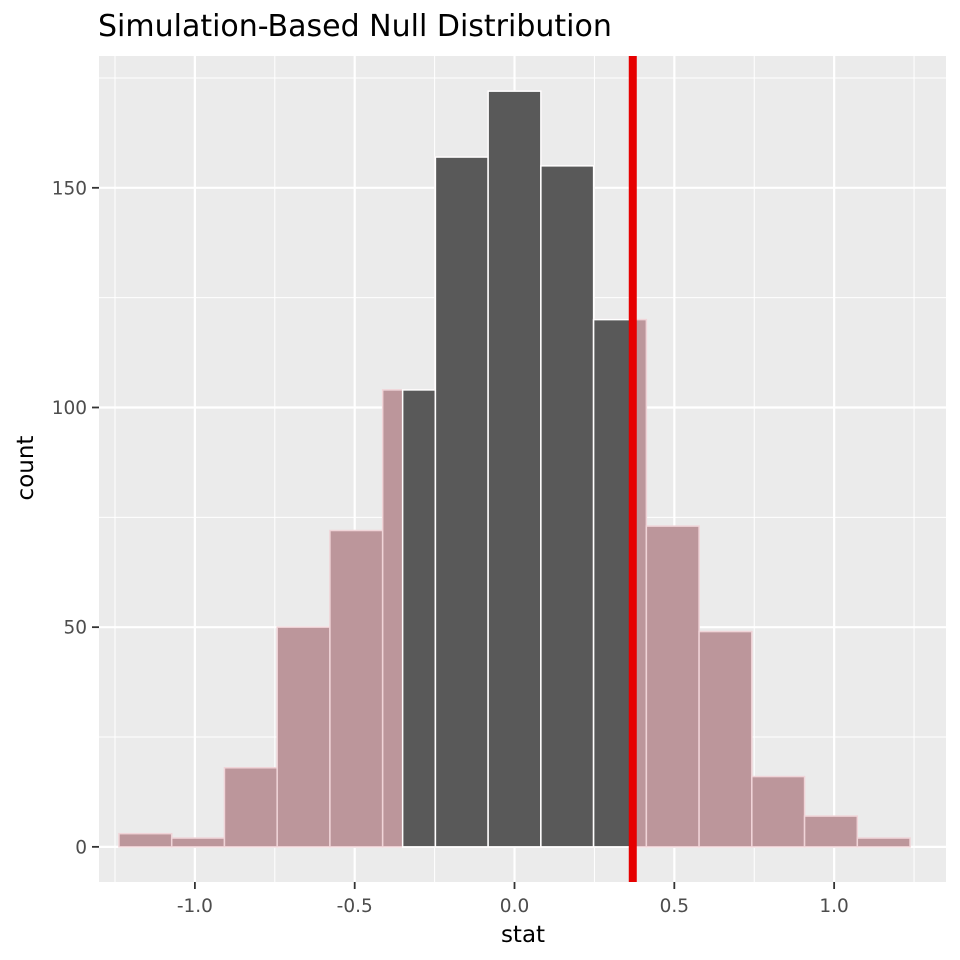  What do you see at coordinates (833, 906) in the screenshot?
I see `x-tick-label: 1.0` at bounding box center [833, 906].